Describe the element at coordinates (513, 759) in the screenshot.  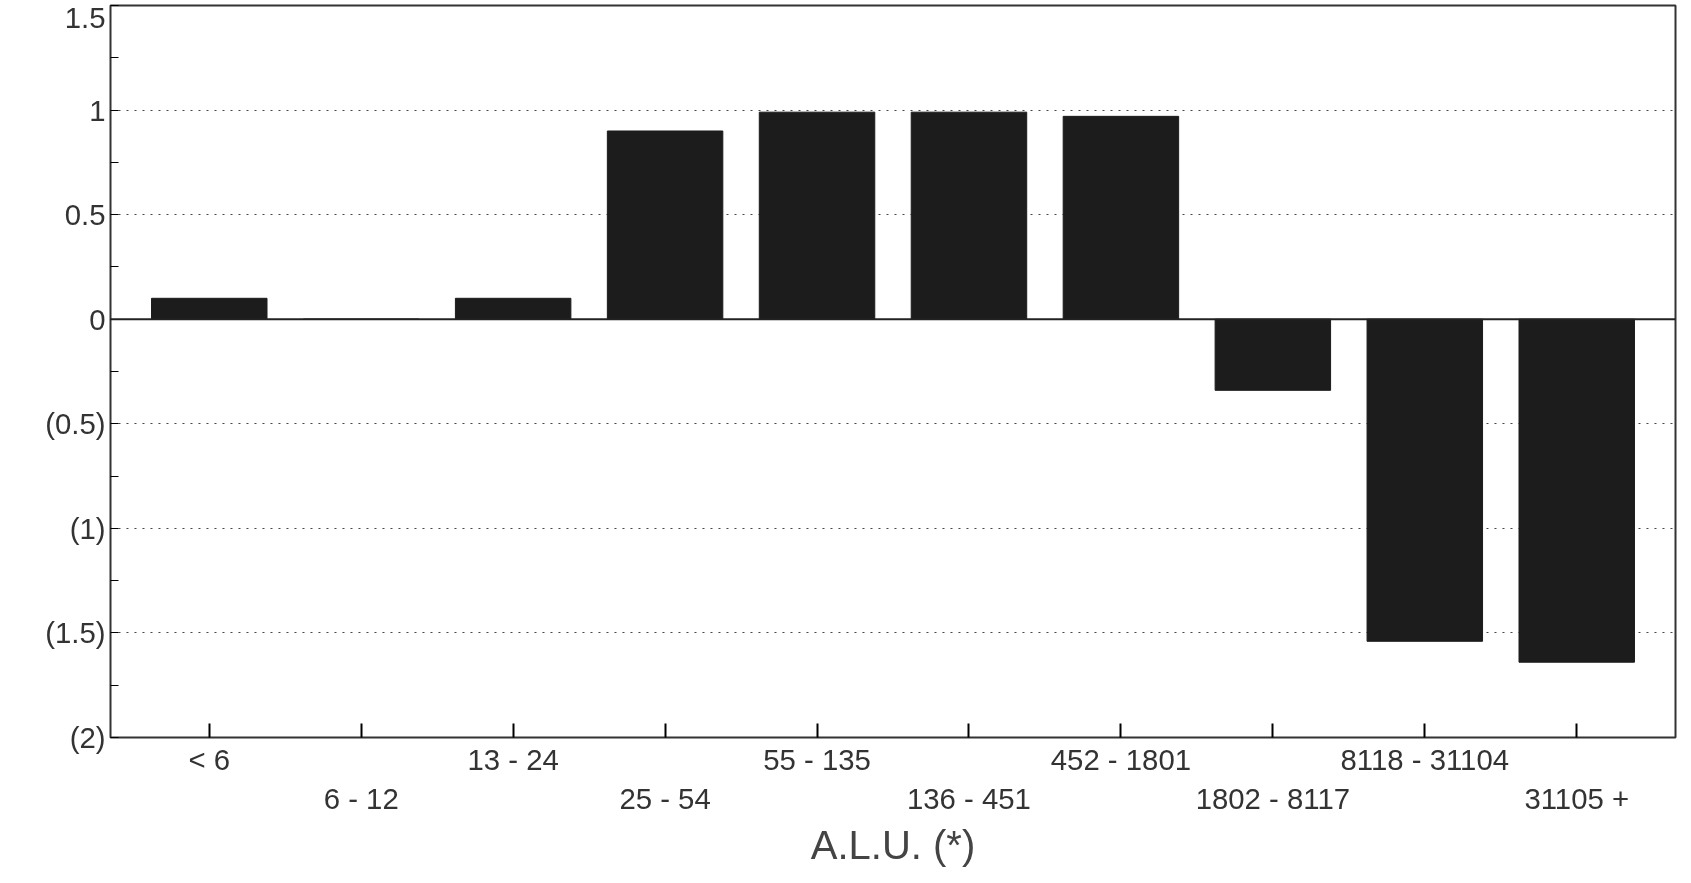
I see `x-tick-label: 13 - 24` at that location.